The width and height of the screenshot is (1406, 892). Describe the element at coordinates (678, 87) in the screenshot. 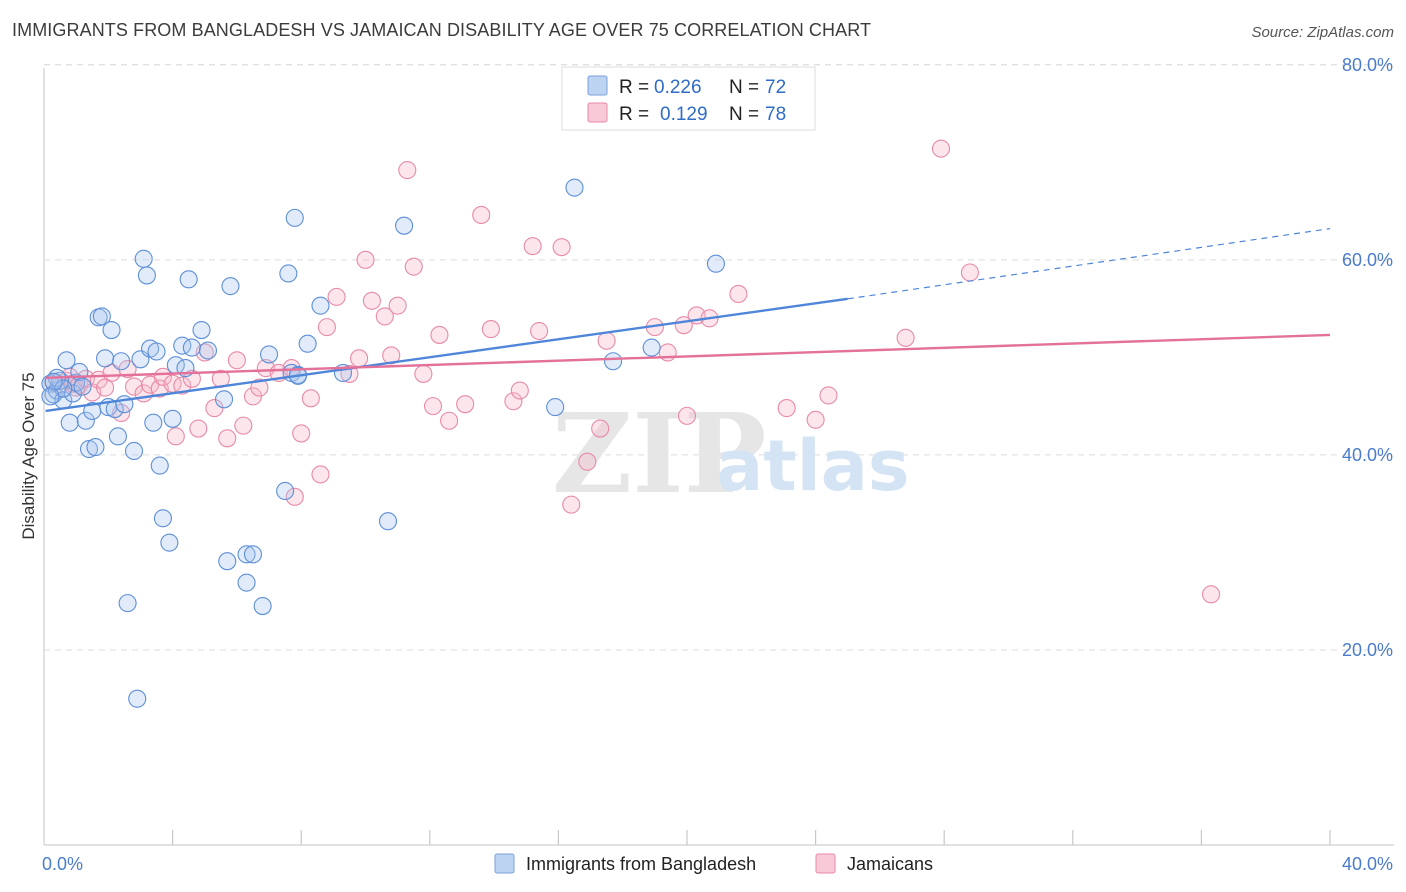

I see `legend-r-value: 0.226` at that location.